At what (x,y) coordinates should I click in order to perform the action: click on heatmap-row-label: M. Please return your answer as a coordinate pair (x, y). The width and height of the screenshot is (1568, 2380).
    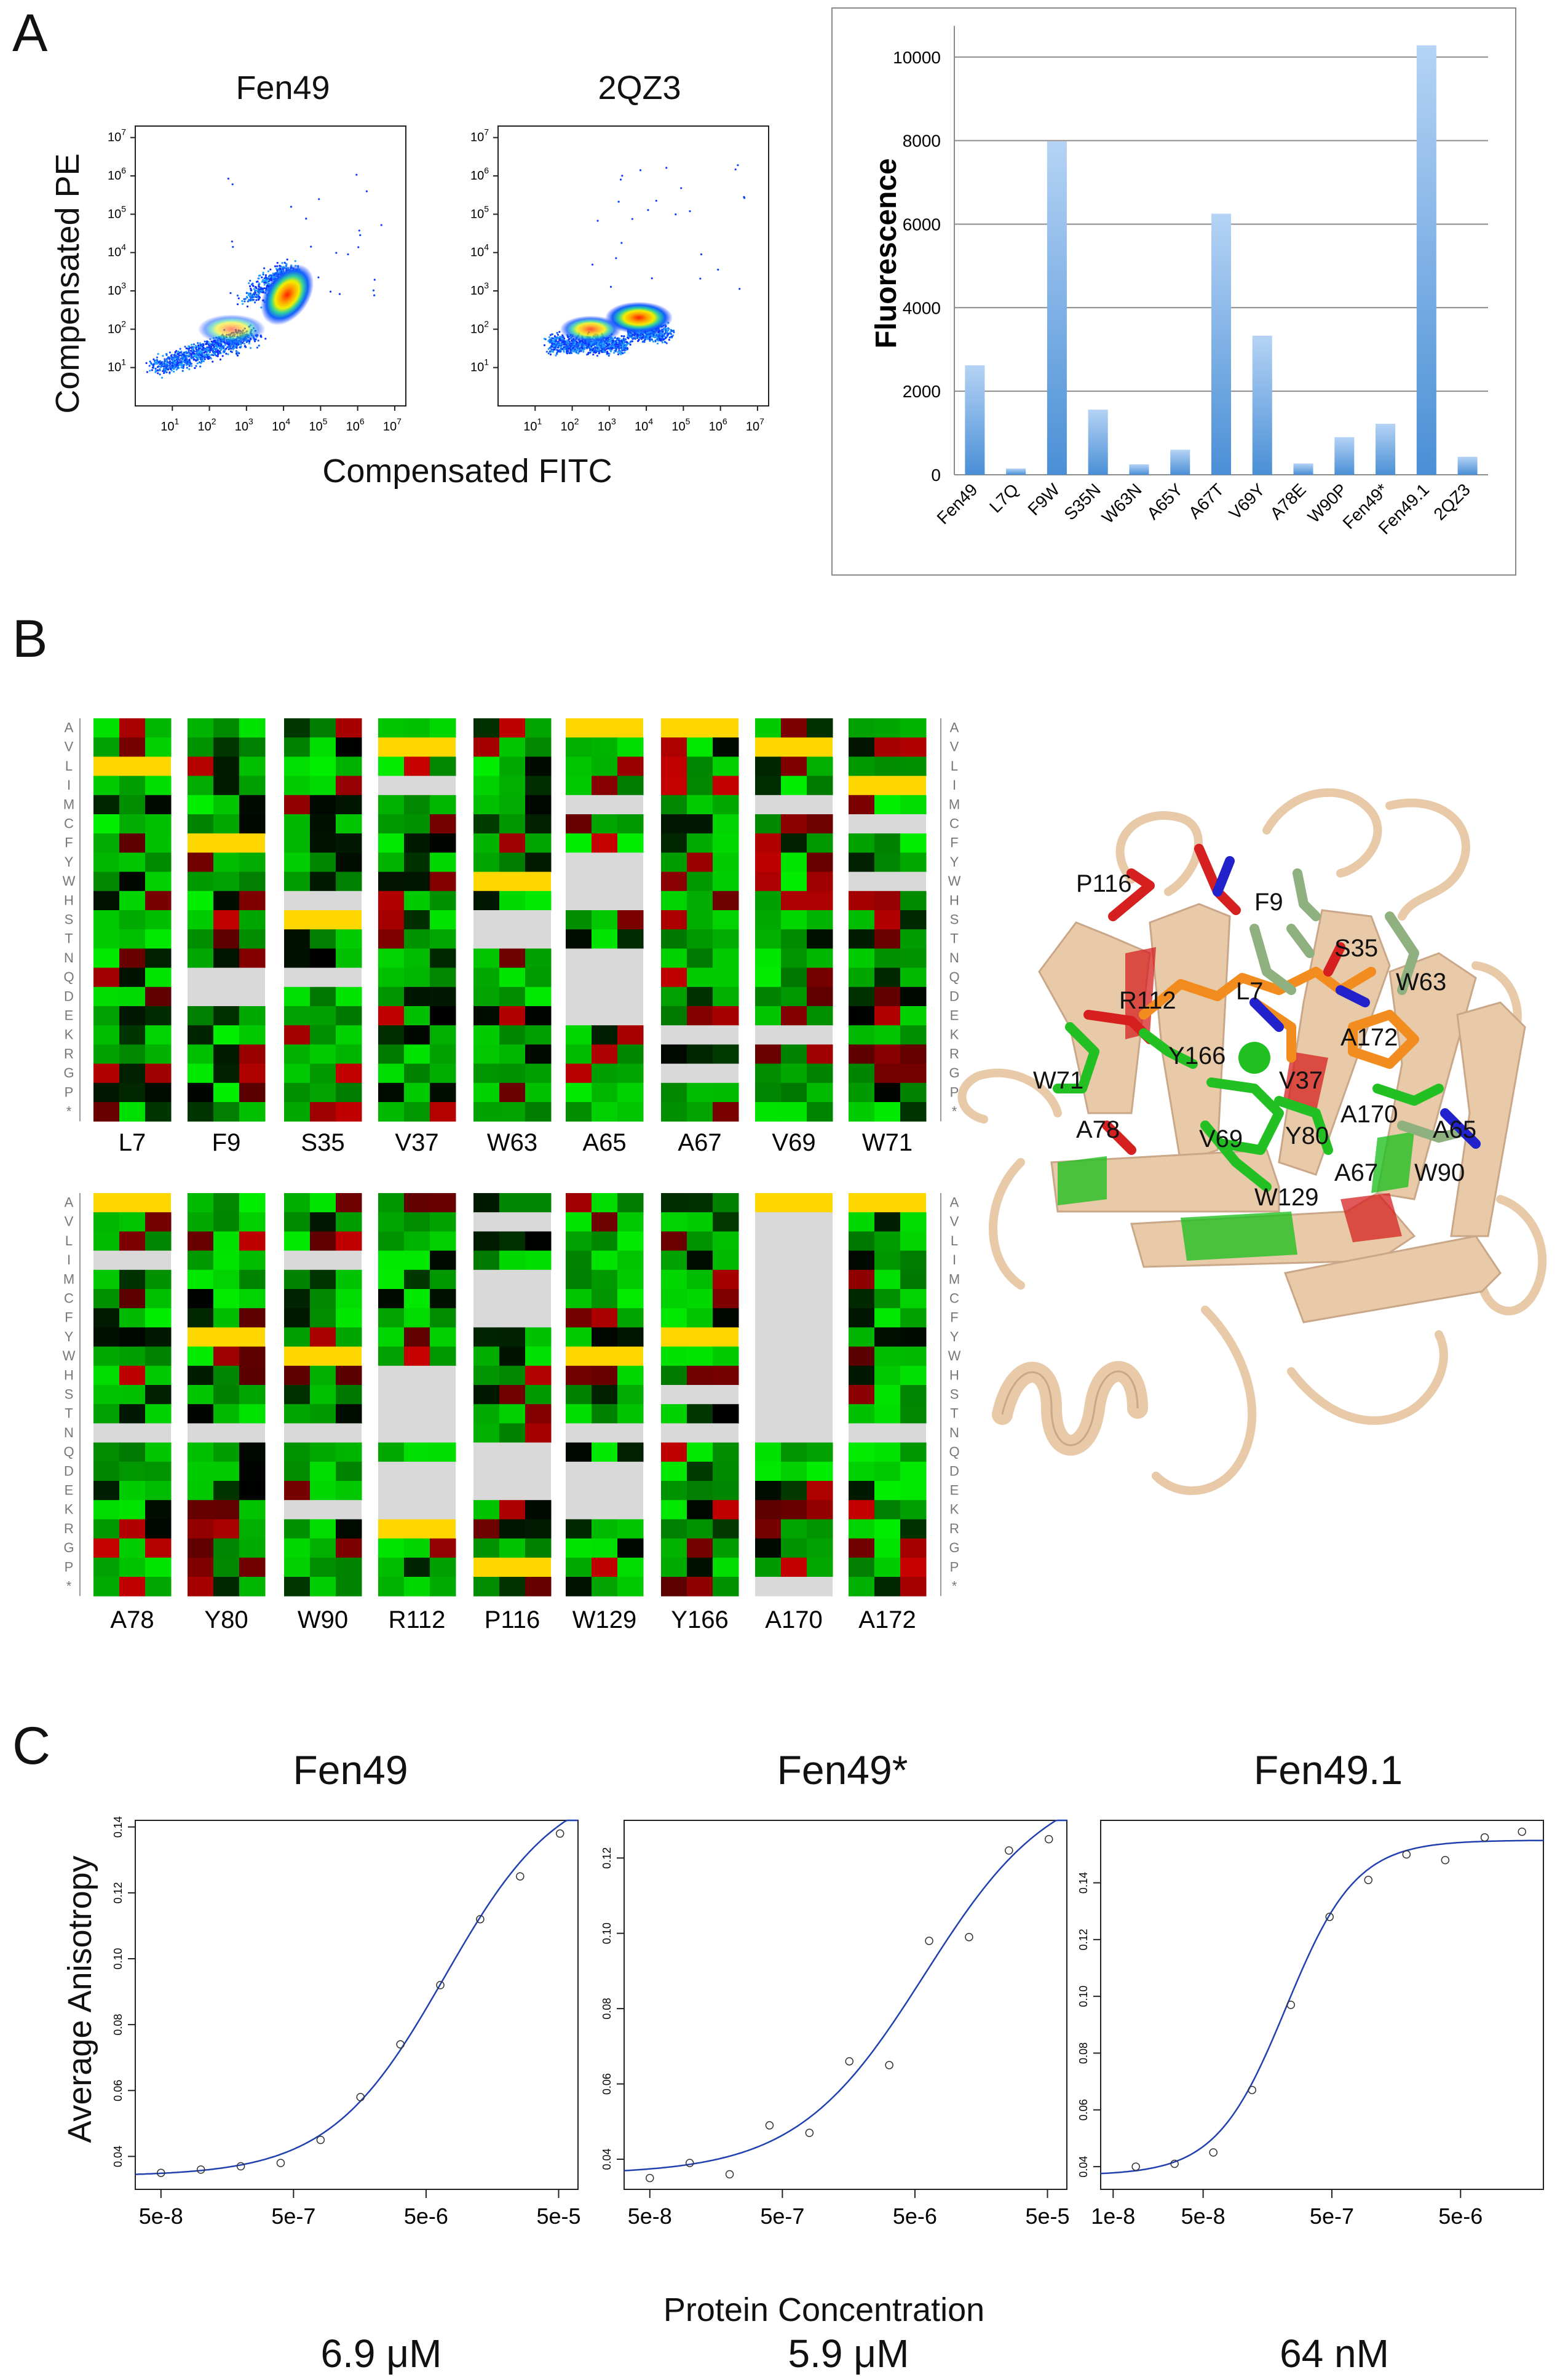
    Looking at the image, I should click on (68, 804).